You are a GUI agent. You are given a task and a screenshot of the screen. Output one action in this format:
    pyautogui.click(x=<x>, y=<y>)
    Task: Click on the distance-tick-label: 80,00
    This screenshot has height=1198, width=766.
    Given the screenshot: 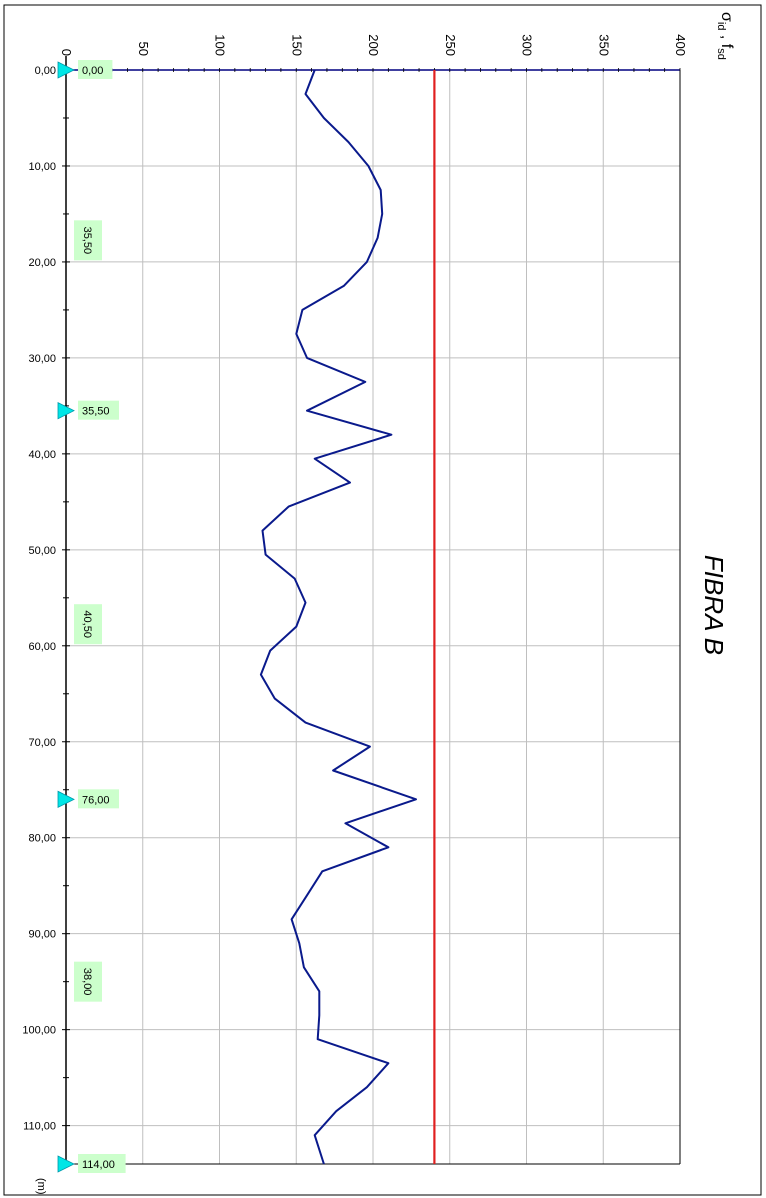 What is the action you would take?
    pyautogui.click(x=42, y=839)
    